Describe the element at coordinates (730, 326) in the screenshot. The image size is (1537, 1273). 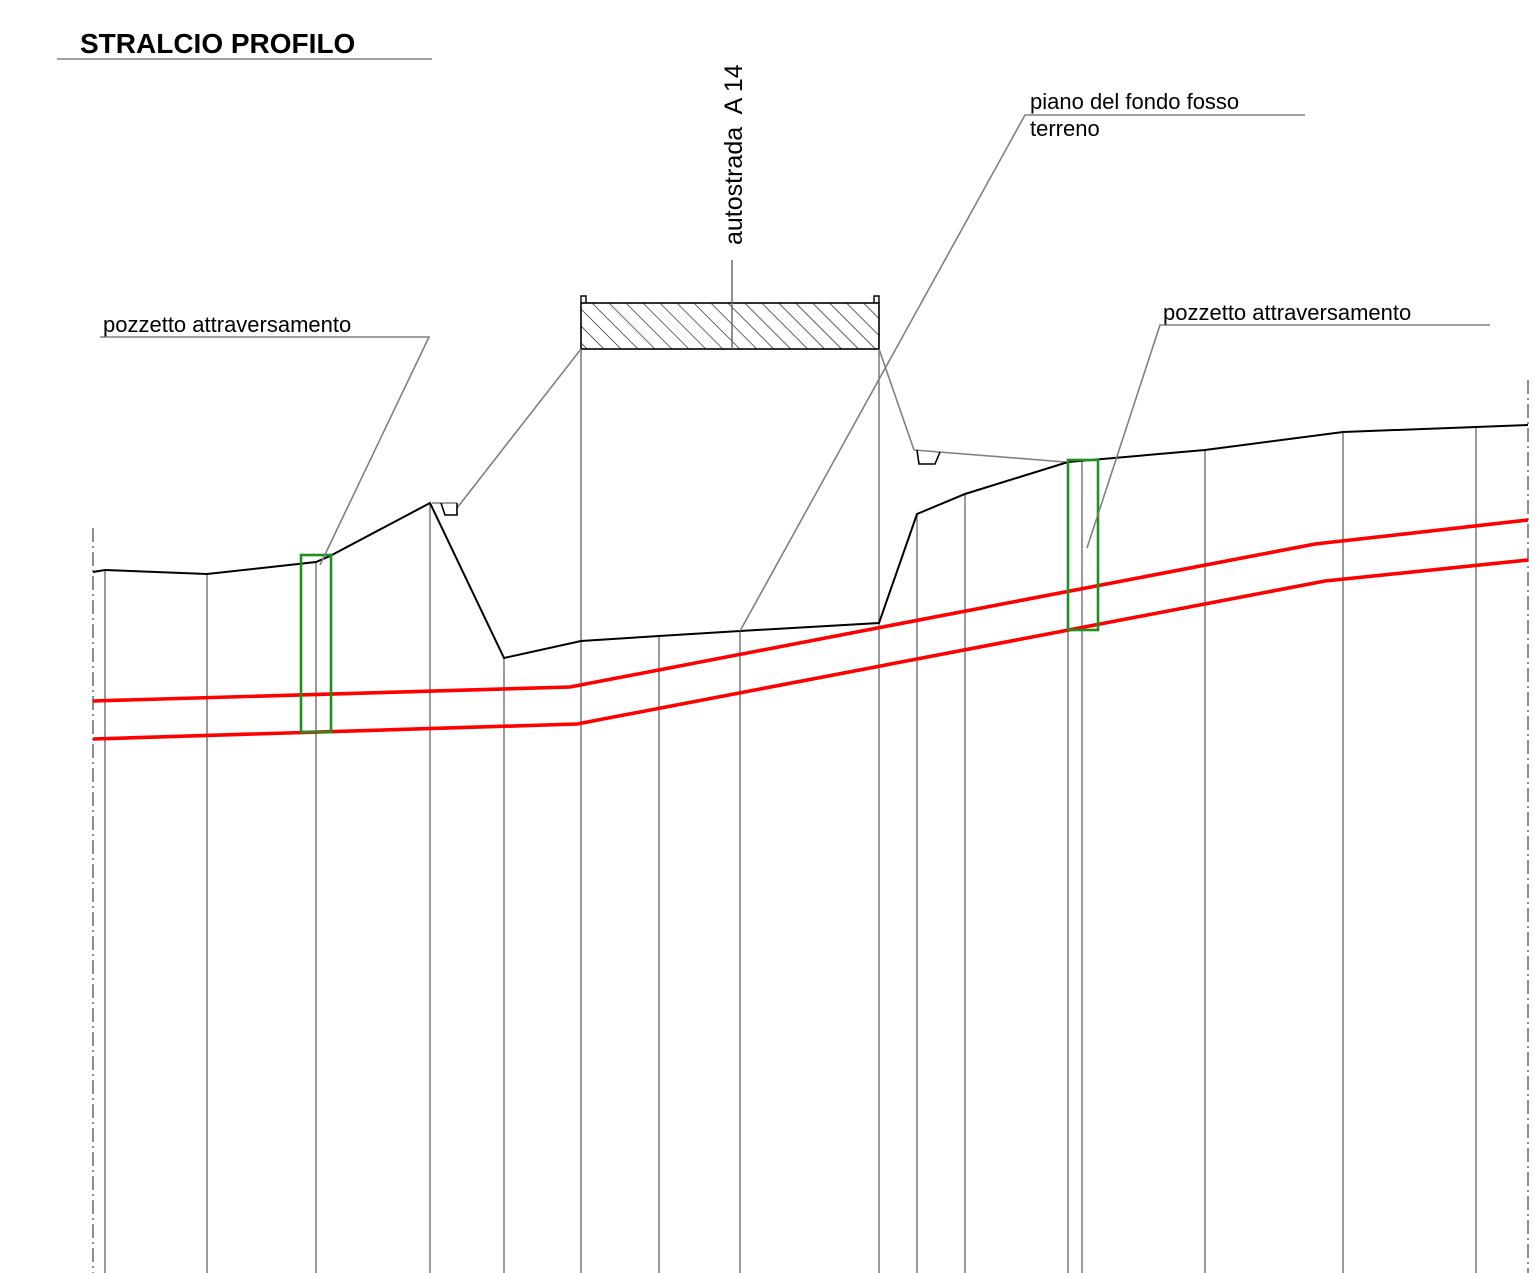
I see `highway-pavement-hatch` at that location.